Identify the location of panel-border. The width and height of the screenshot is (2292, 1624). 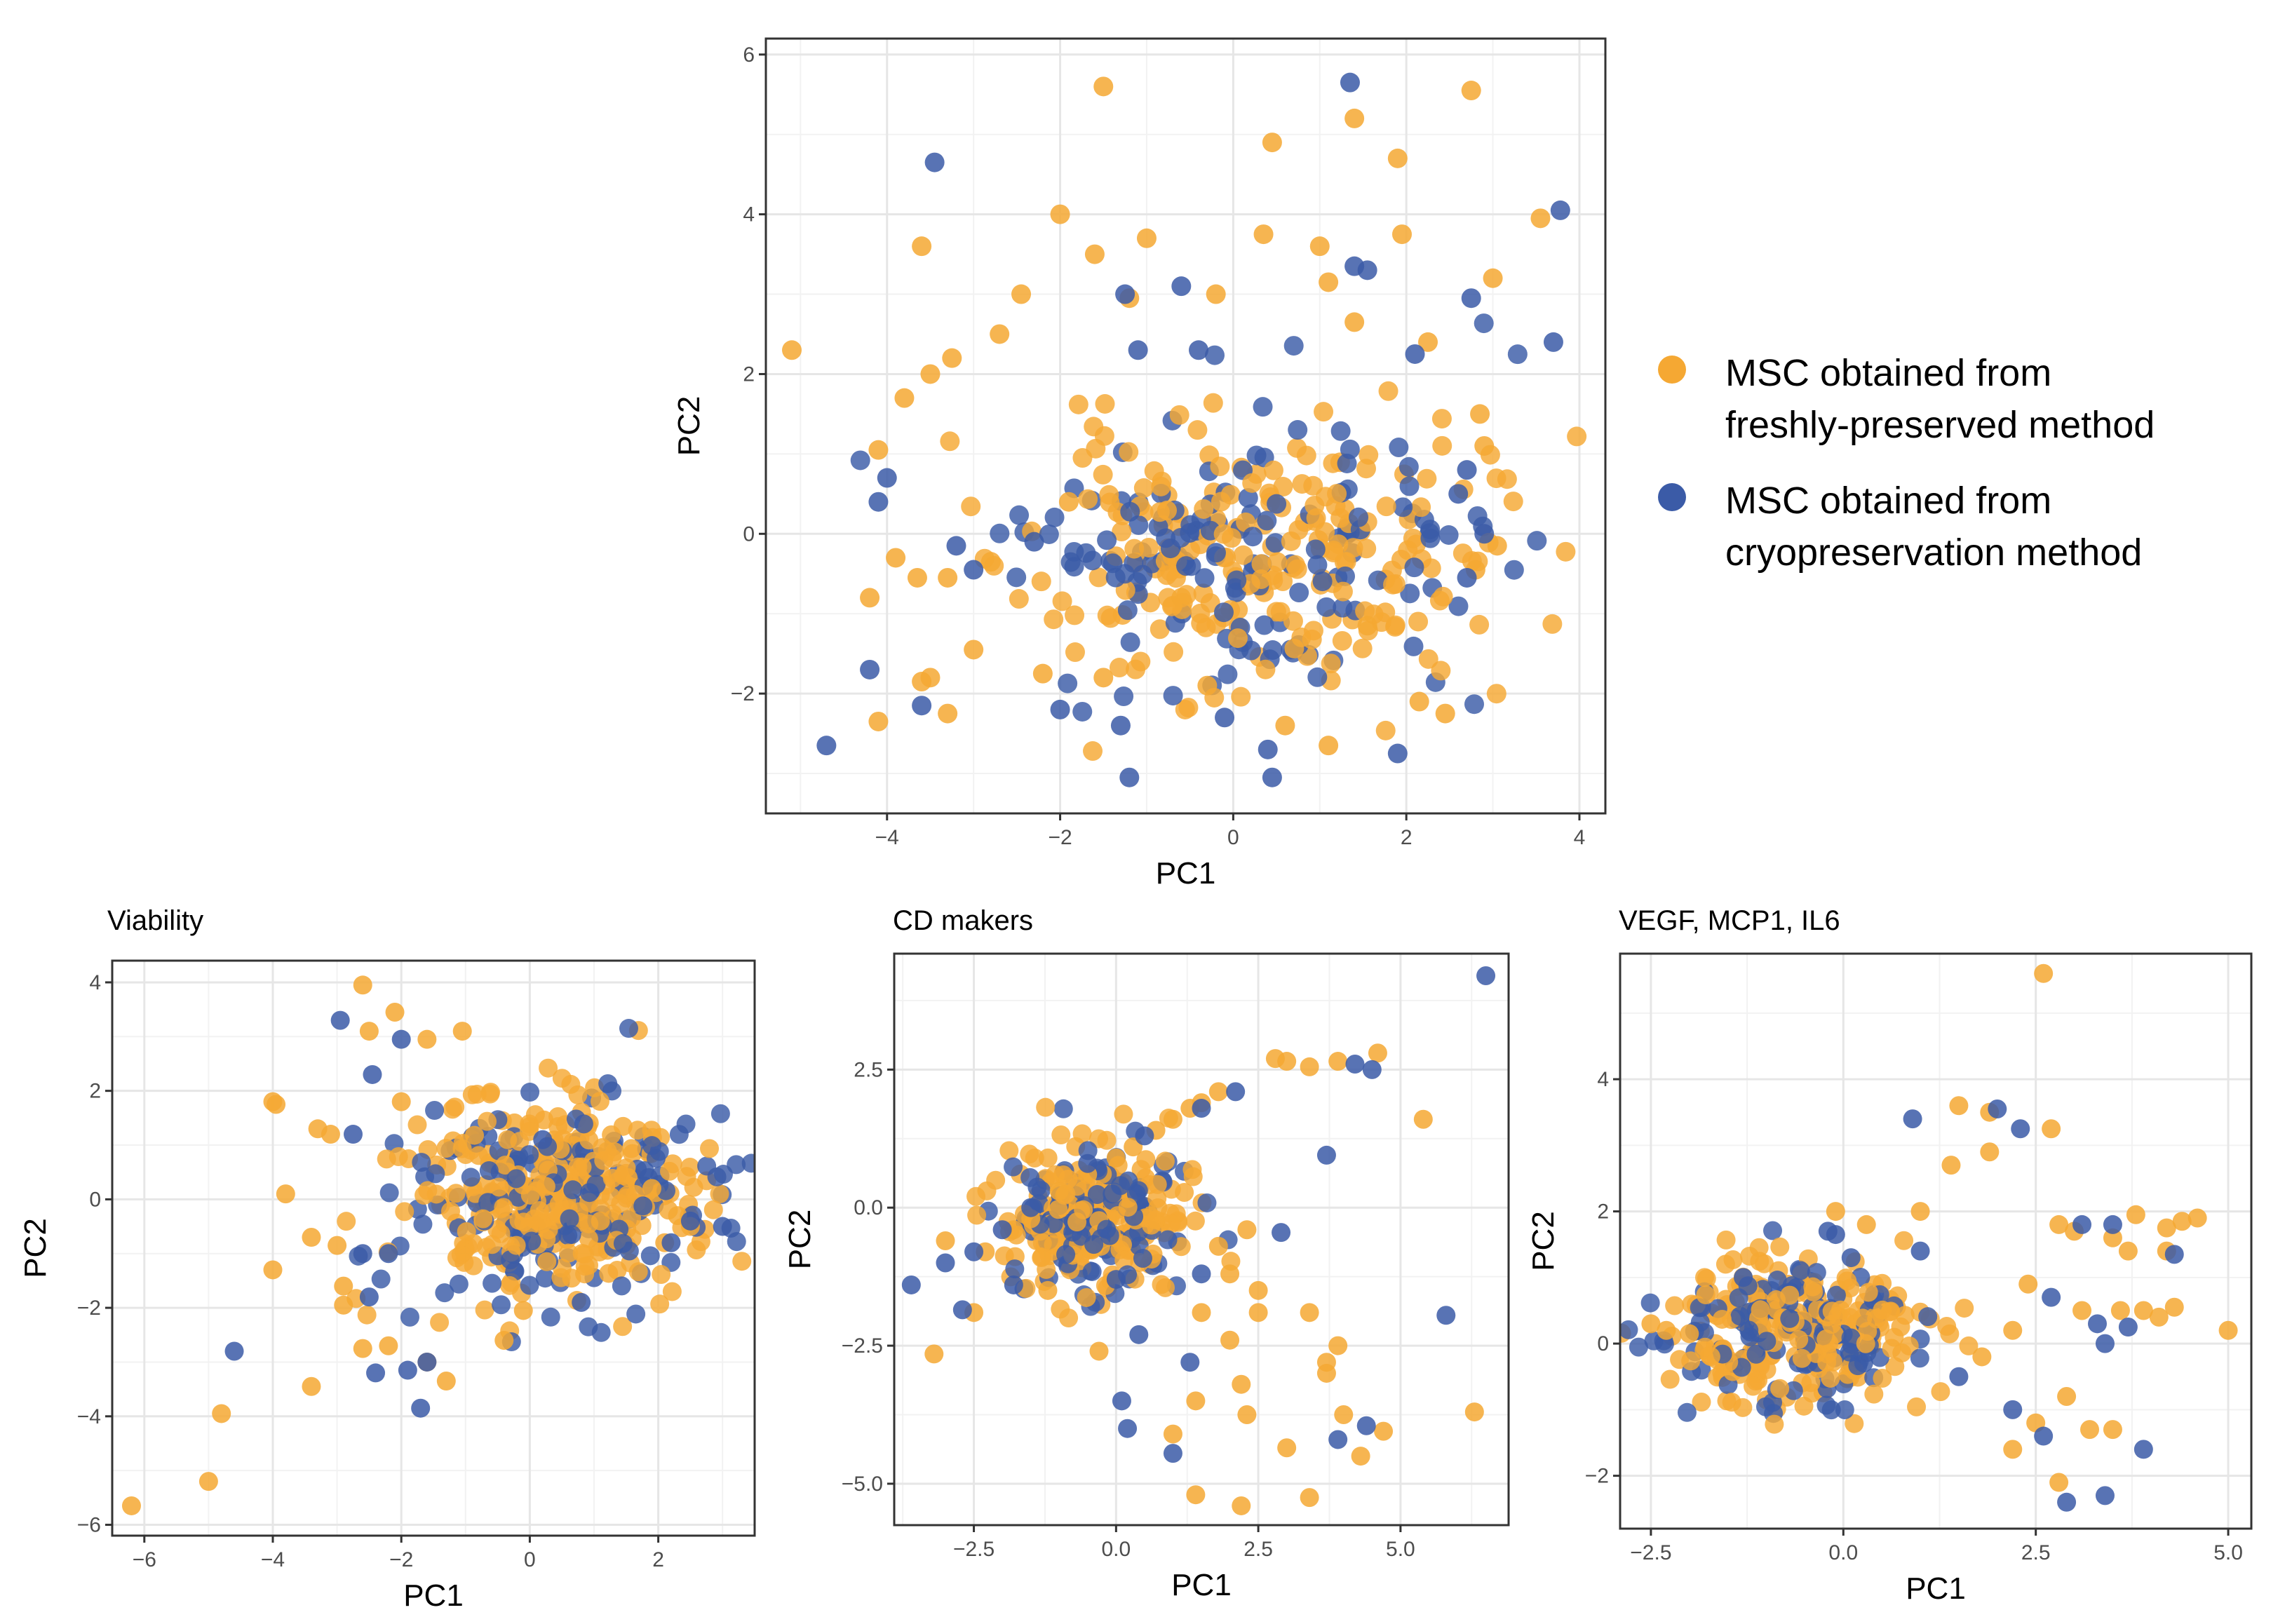
(433, 1248).